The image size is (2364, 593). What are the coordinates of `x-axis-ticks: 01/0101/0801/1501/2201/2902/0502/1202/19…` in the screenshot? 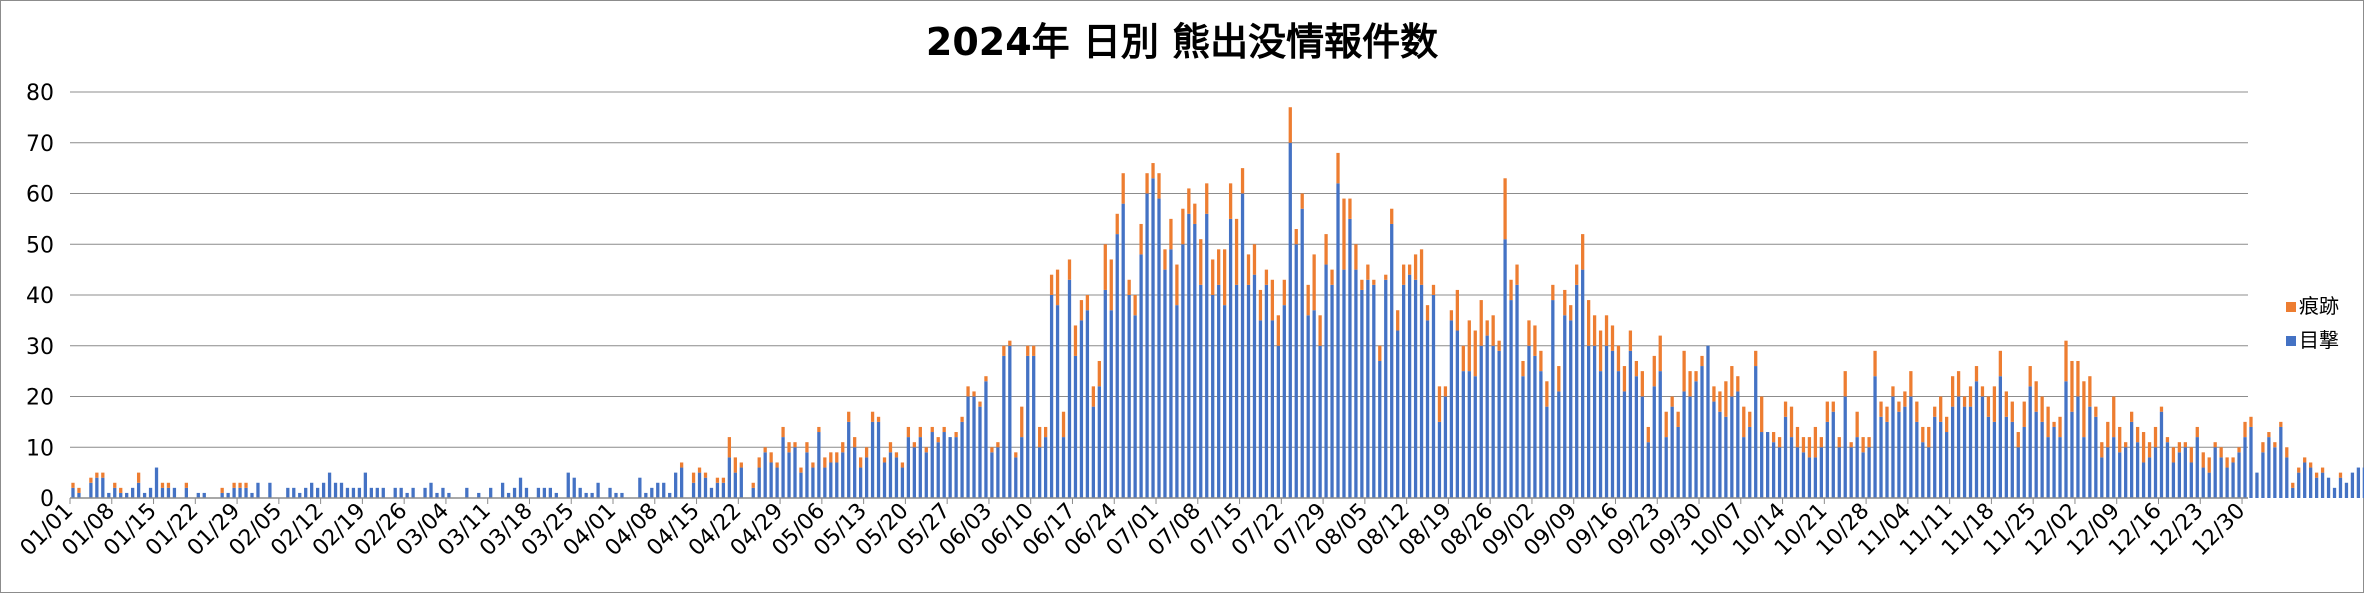 It's located at (1133, 529).